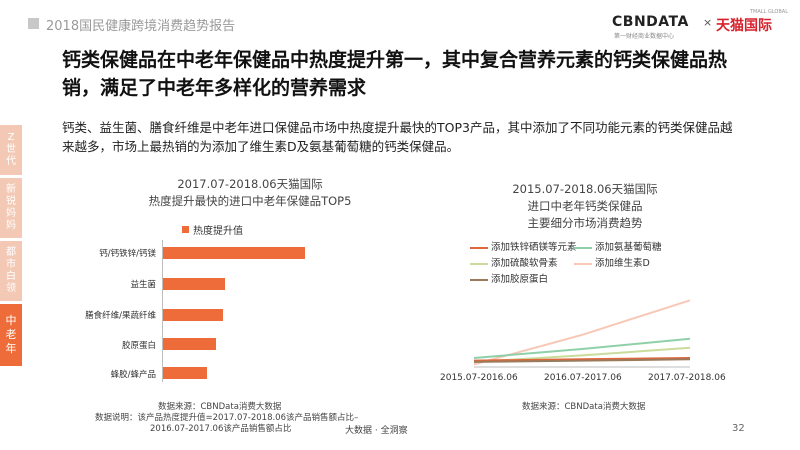  Describe the element at coordinates (582, 332) in the screenshot. I see `line-layer` at that location.